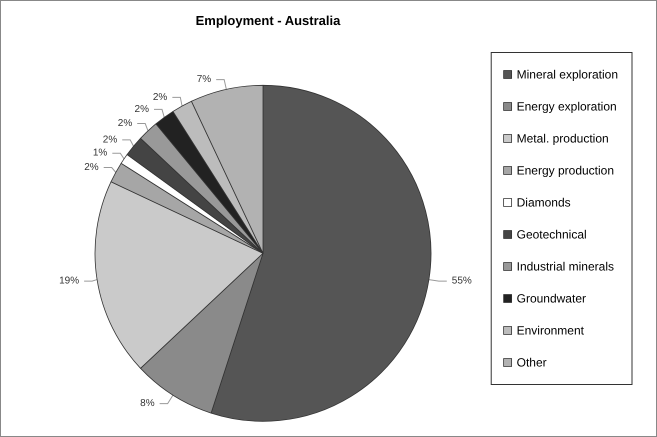 The image size is (657, 437). I want to click on data-label: 7%, so click(204, 80).